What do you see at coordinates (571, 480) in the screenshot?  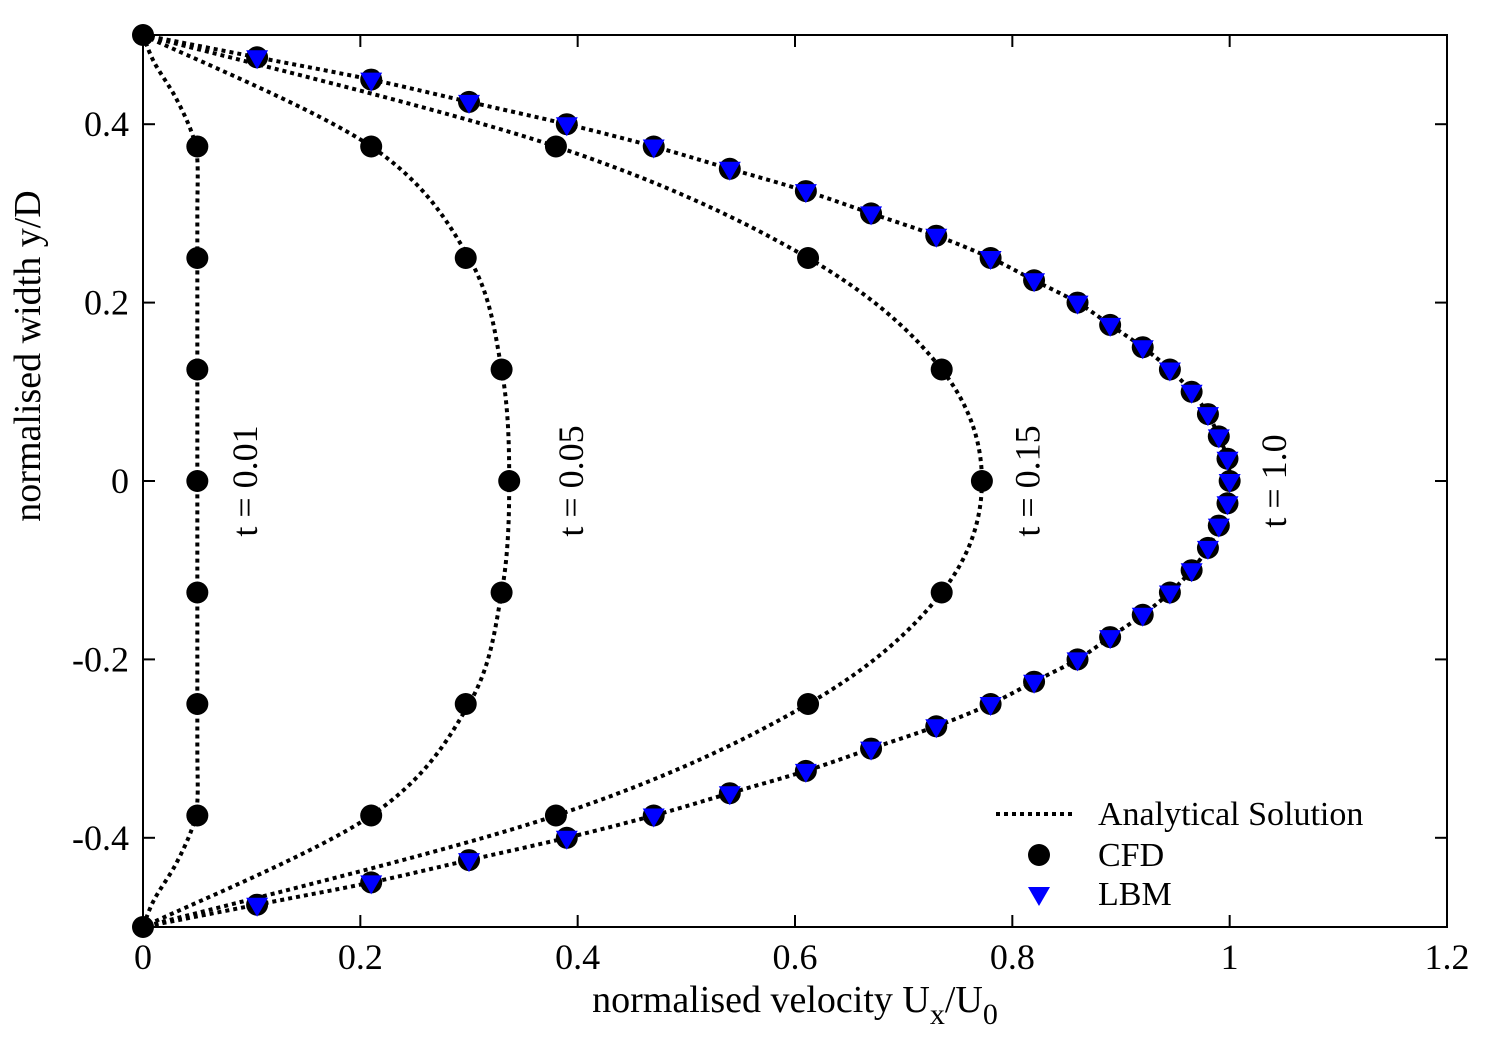 I see `curve-label: t = 0.05` at bounding box center [571, 480].